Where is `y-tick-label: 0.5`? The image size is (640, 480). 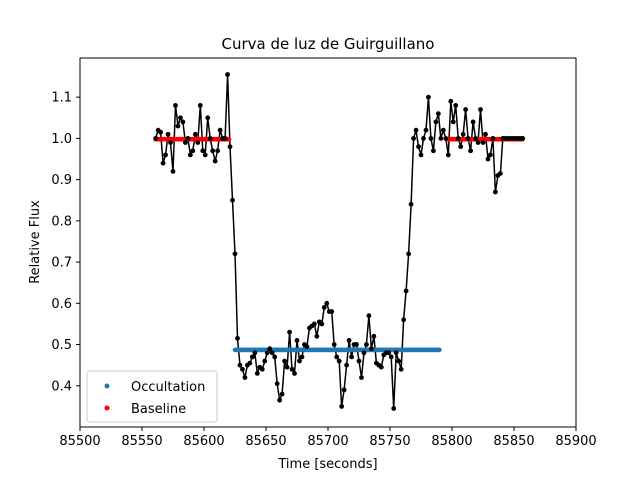
y-tick-label: 0.5 is located at coordinates (61, 345).